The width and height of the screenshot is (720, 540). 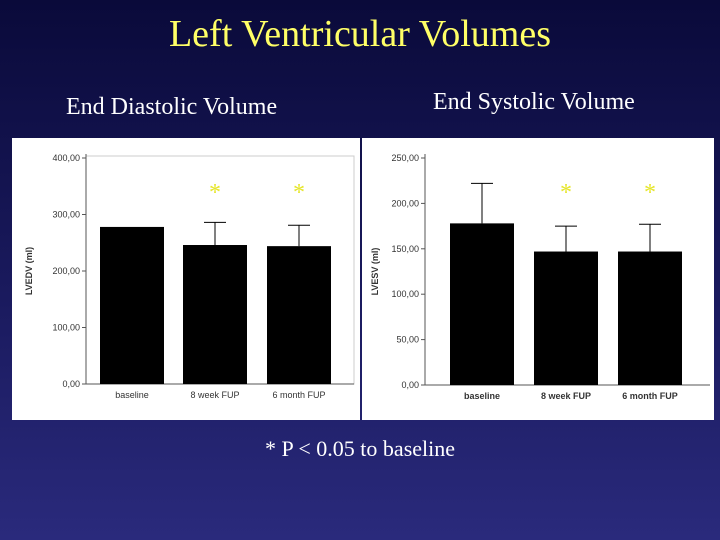 I want to click on edv-ytick-label: 300,00, so click(x=66, y=215).